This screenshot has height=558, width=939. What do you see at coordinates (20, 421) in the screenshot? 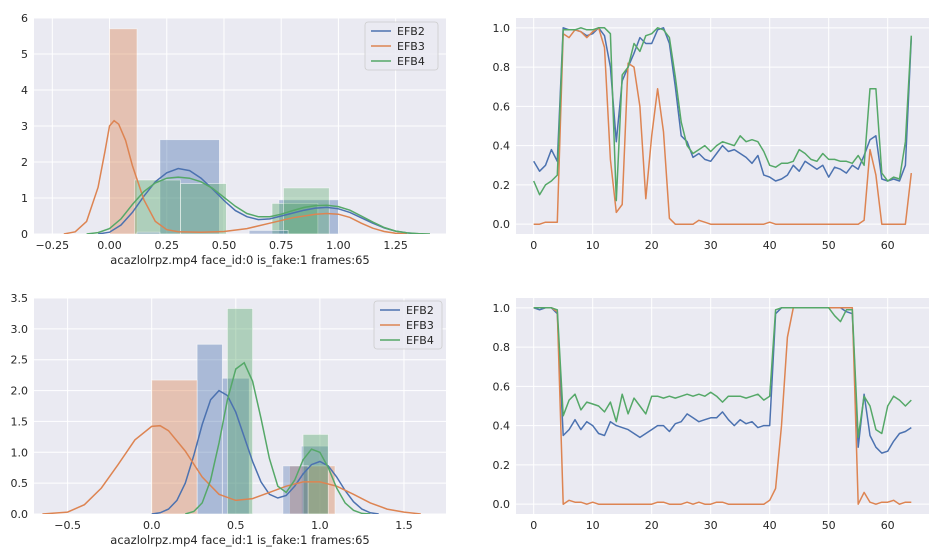
I see `y-tick-label: 1.5` at bounding box center [20, 421].